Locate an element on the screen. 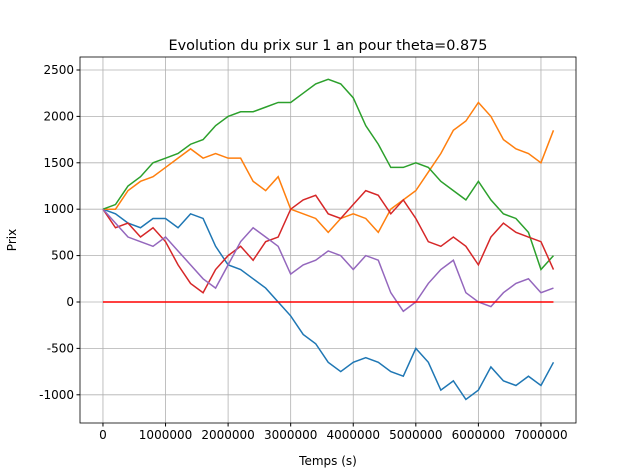 Image resolution: width=640 pixels, height=476 pixels. y-tick-label: 2500 is located at coordinates (58, 70).